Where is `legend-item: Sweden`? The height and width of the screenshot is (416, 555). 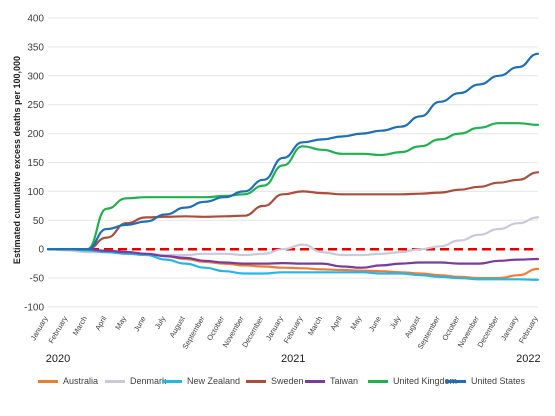 legend-item: Sweden is located at coordinates (275, 381).